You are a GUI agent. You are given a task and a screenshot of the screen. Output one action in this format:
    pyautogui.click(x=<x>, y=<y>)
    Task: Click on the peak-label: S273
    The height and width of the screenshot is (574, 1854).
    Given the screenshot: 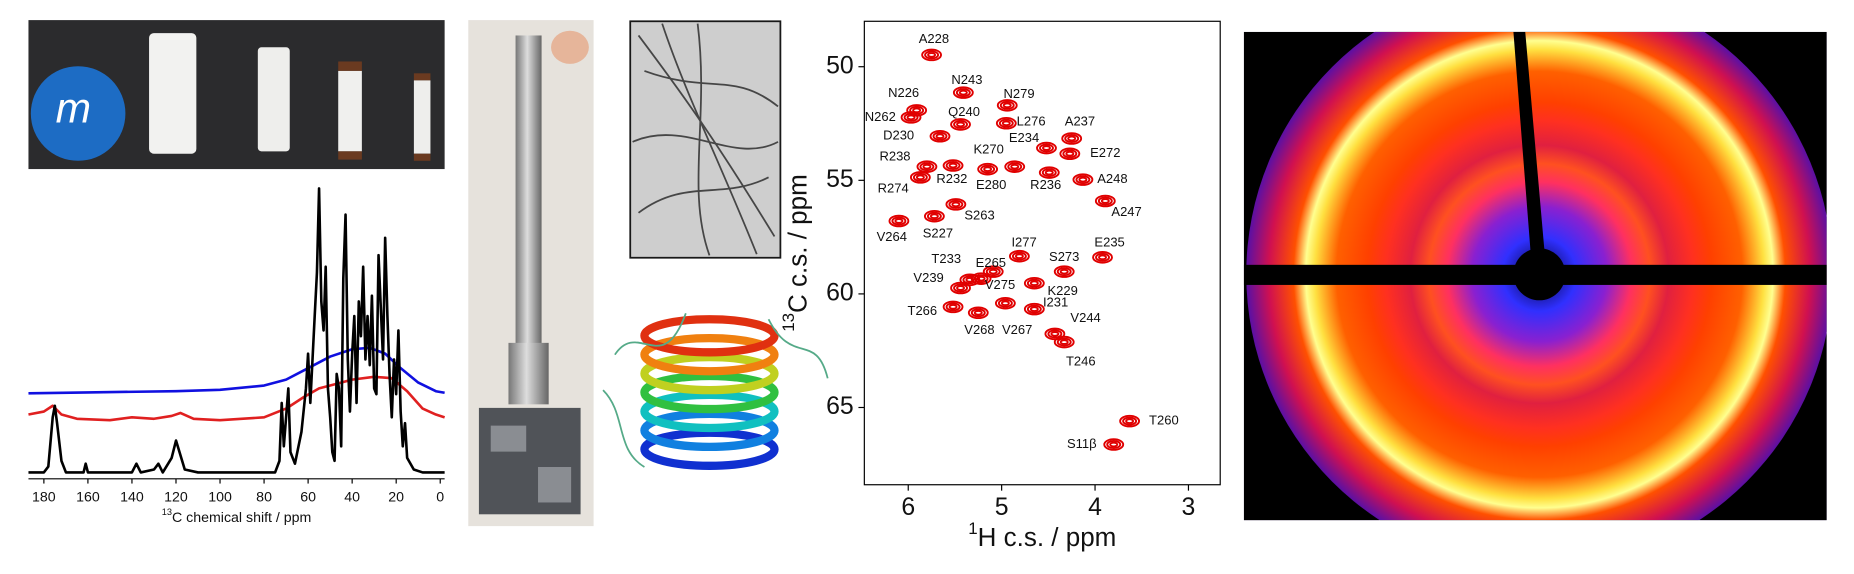 What is the action you would take?
    pyautogui.click(x=1064, y=256)
    